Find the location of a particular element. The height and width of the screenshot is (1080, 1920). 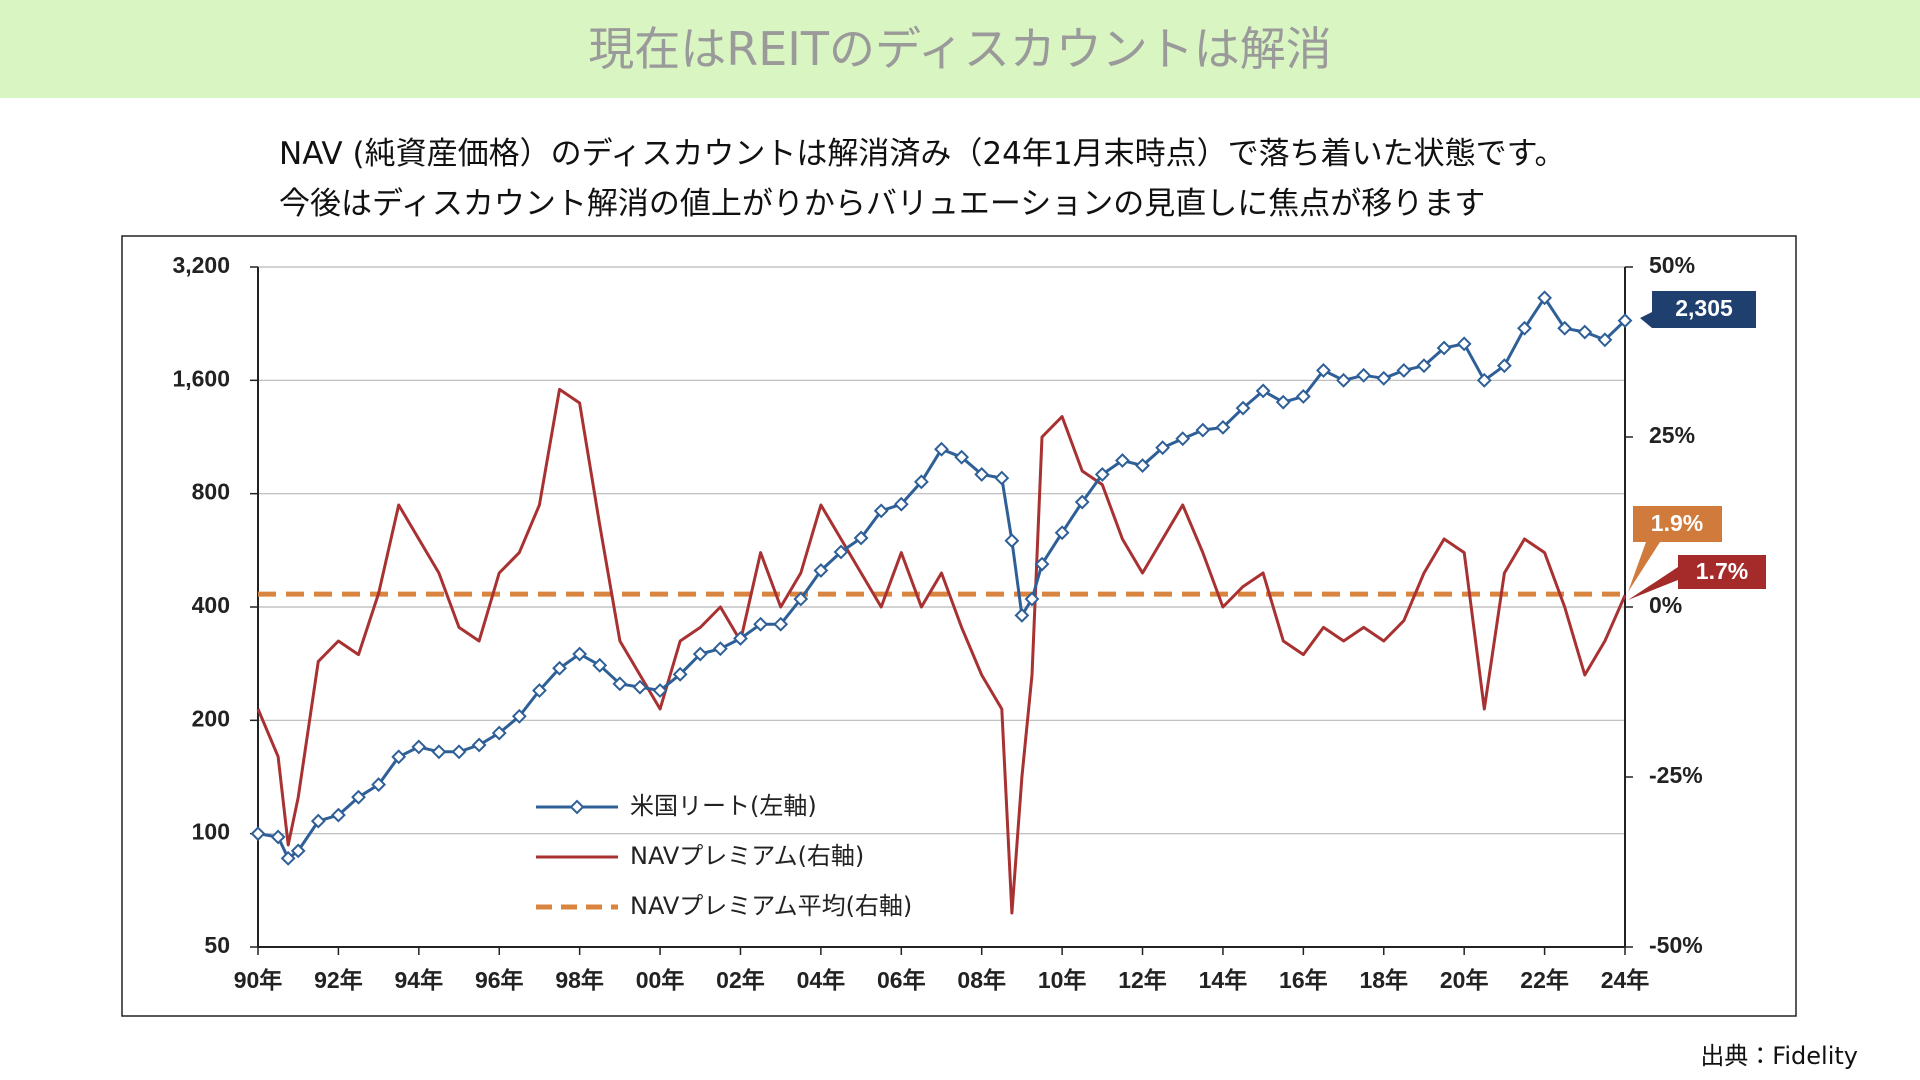

subtitle: 今後はディスカウント解消の値上がりからバリュエーションの見直しに焦点が移ります is located at coordinates (882, 204).